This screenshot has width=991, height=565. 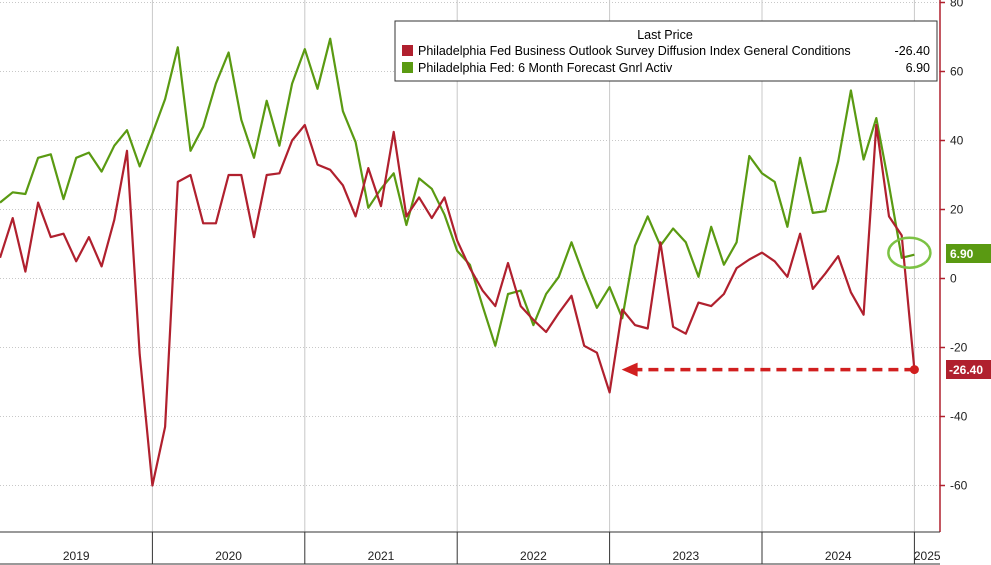 I want to click on tag-box-forecast, so click(x=968, y=253).